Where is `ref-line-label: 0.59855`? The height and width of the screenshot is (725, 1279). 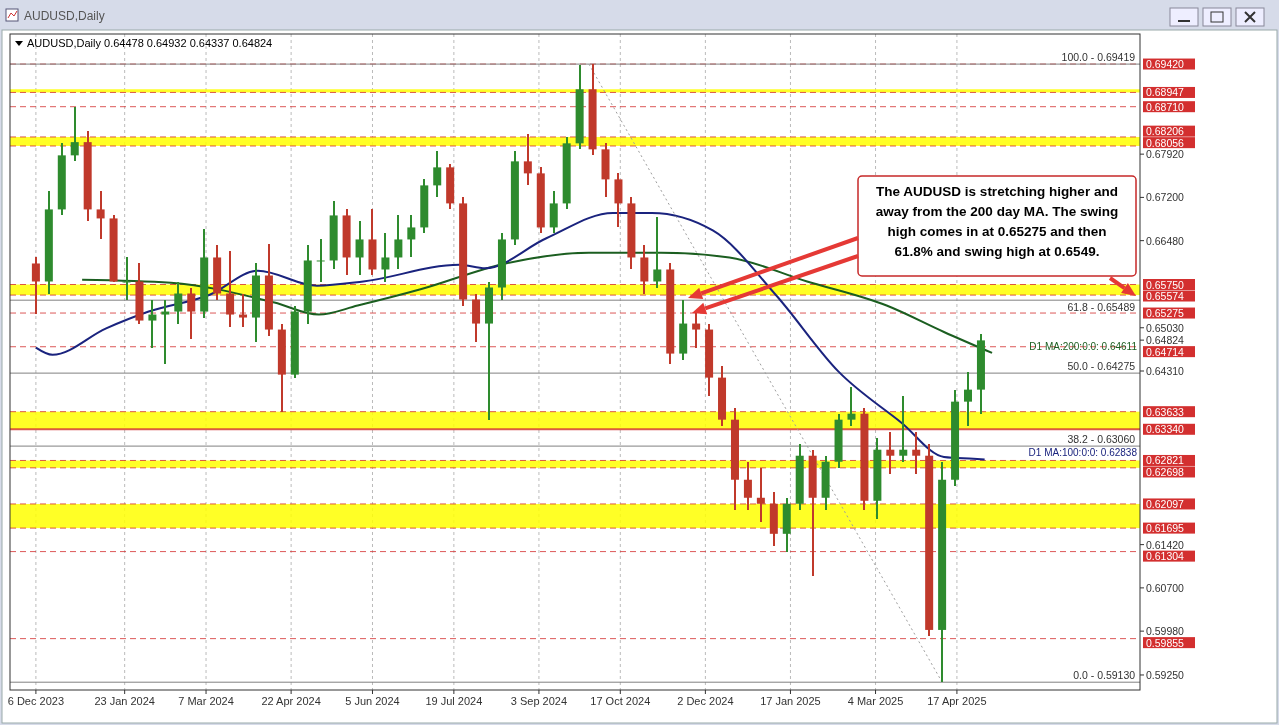
ref-line-label: 0.59855 is located at coordinates (1165, 642).